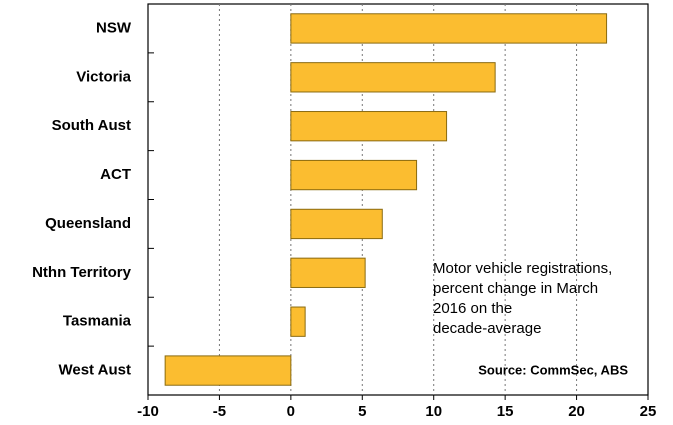 This screenshot has height=425, width=673. I want to click on source: Source: CommSec, ABS, so click(553, 369).